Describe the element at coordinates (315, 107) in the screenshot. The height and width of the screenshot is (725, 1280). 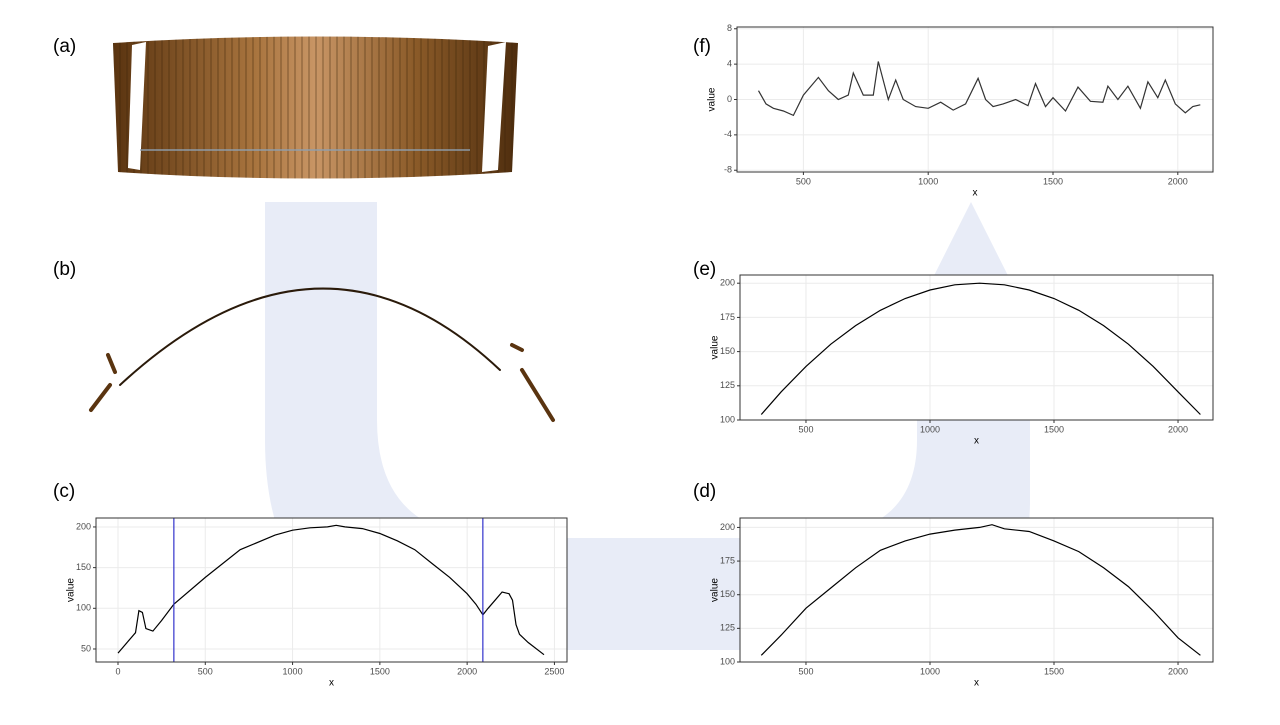
I see `bullet-image` at that location.